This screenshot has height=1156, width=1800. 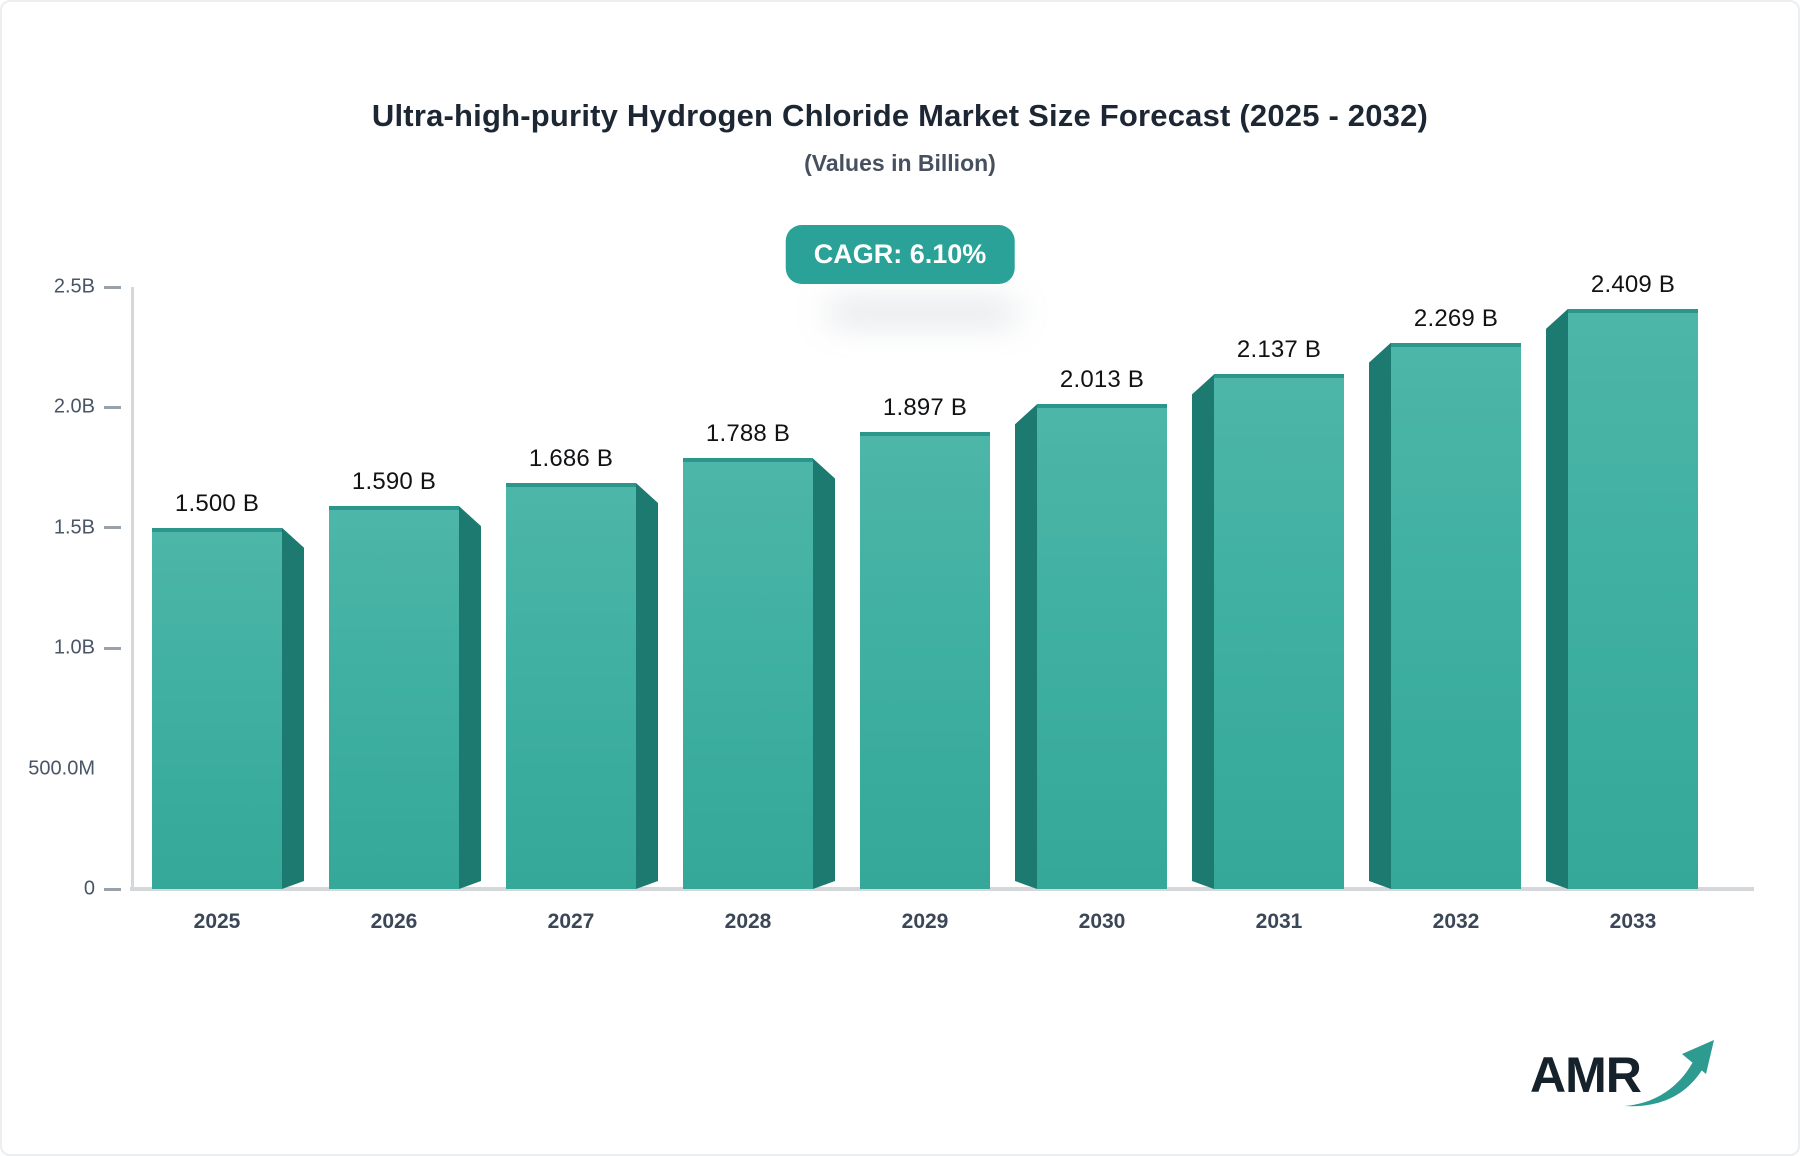 I want to click on y-axis-label: 500.0M, so click(x=61, y=768).